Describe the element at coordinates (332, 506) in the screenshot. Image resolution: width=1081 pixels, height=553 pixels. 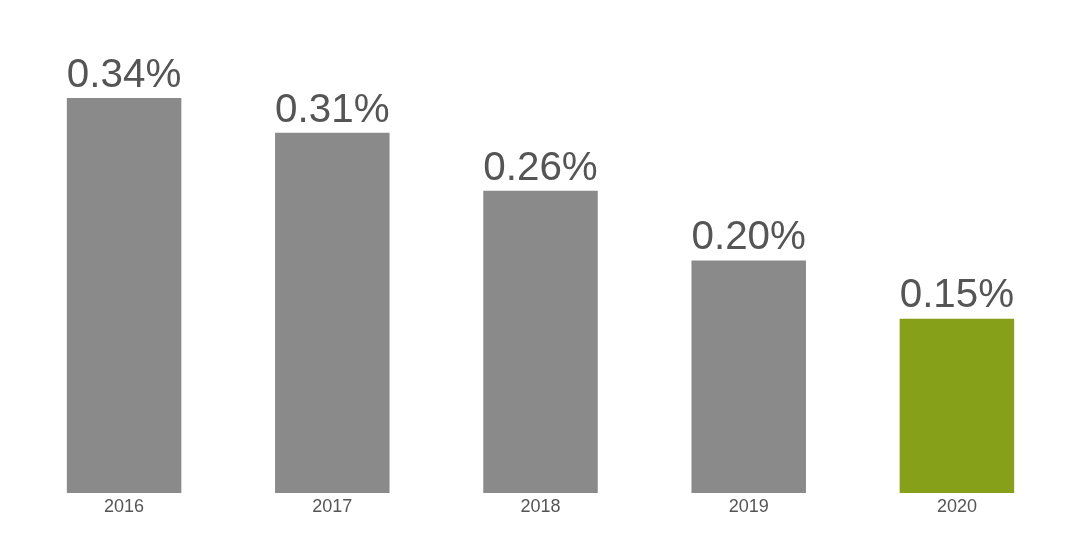
I see `x-tick-label: 2017` at that location.